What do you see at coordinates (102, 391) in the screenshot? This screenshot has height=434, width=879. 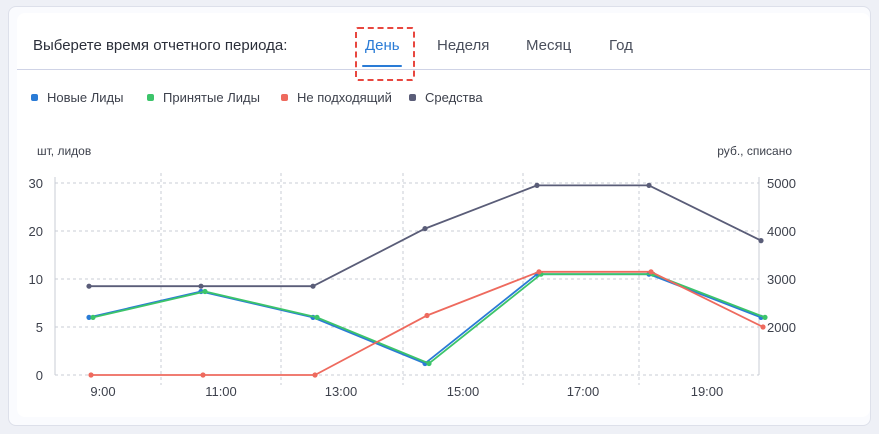 I see `x-tick-label: 9:00` at bounding box center [102, 391].